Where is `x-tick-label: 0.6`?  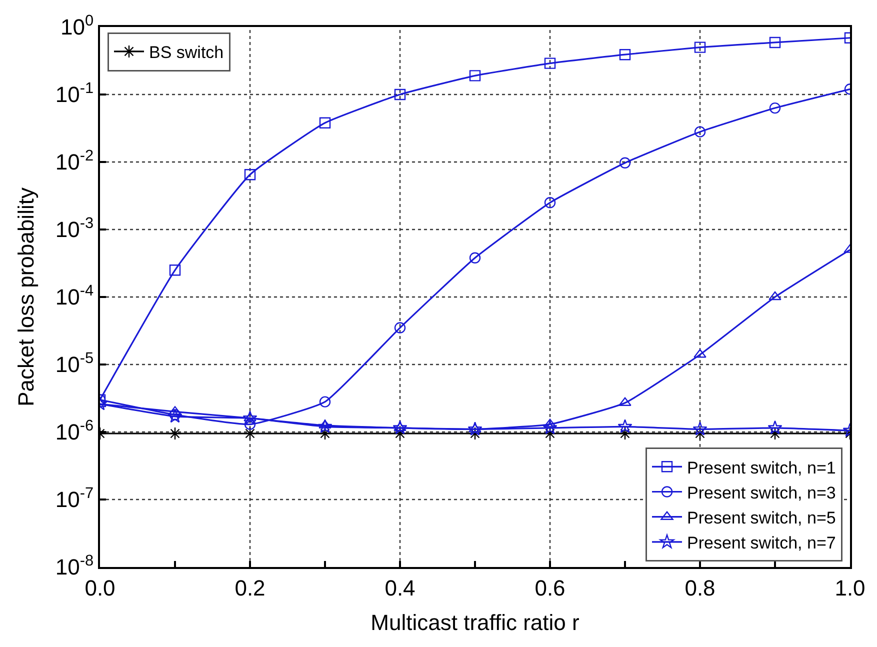 x-tick-label: 0.6 is located at coordinates (550, 587).